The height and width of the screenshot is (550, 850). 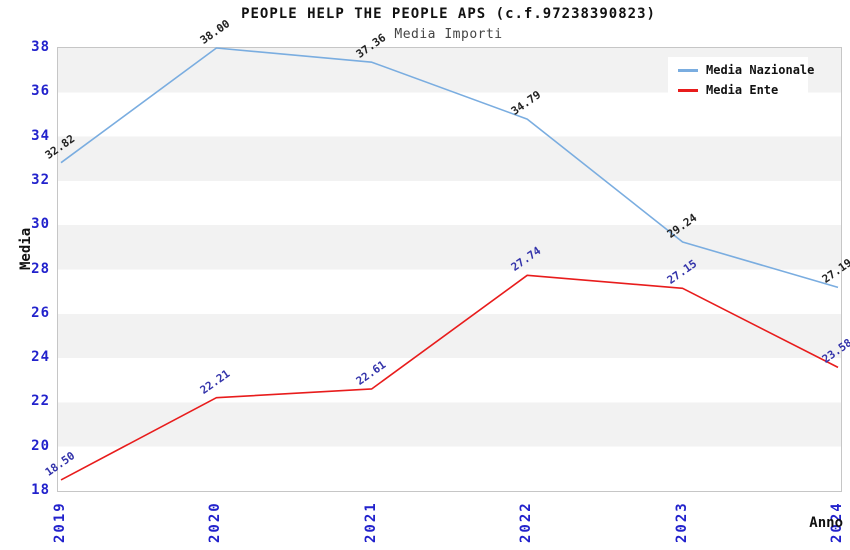 What do you see at coordinates (370, 522) in the screenshot?
I see `x-tick-label: 2021` at bounding box center [370, 522].